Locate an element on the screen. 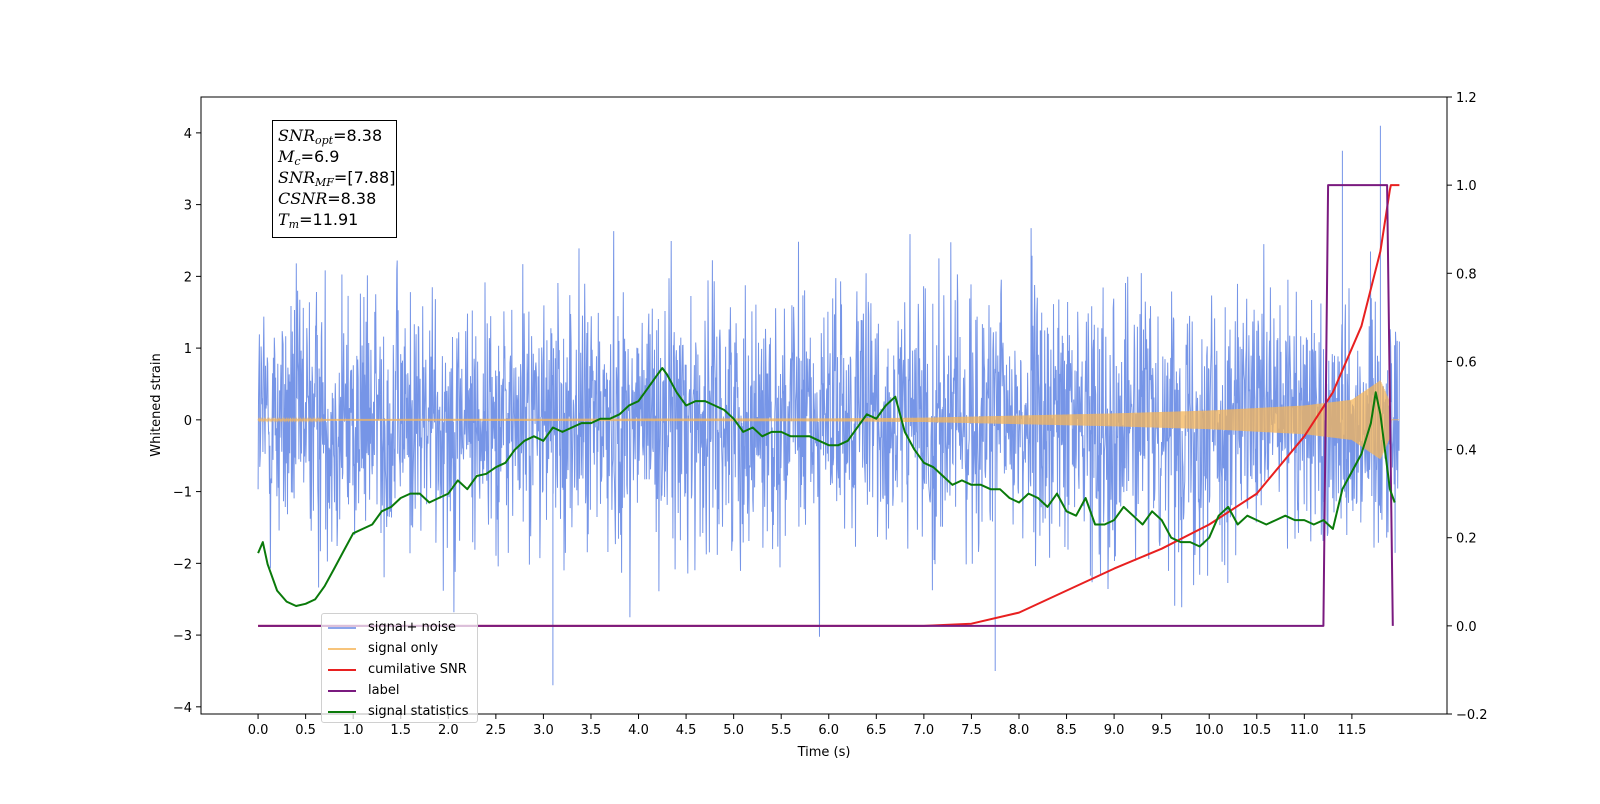 The height and width of the screenshot is (804, 1600). legend-label: label is located at coordinates (384, 690).